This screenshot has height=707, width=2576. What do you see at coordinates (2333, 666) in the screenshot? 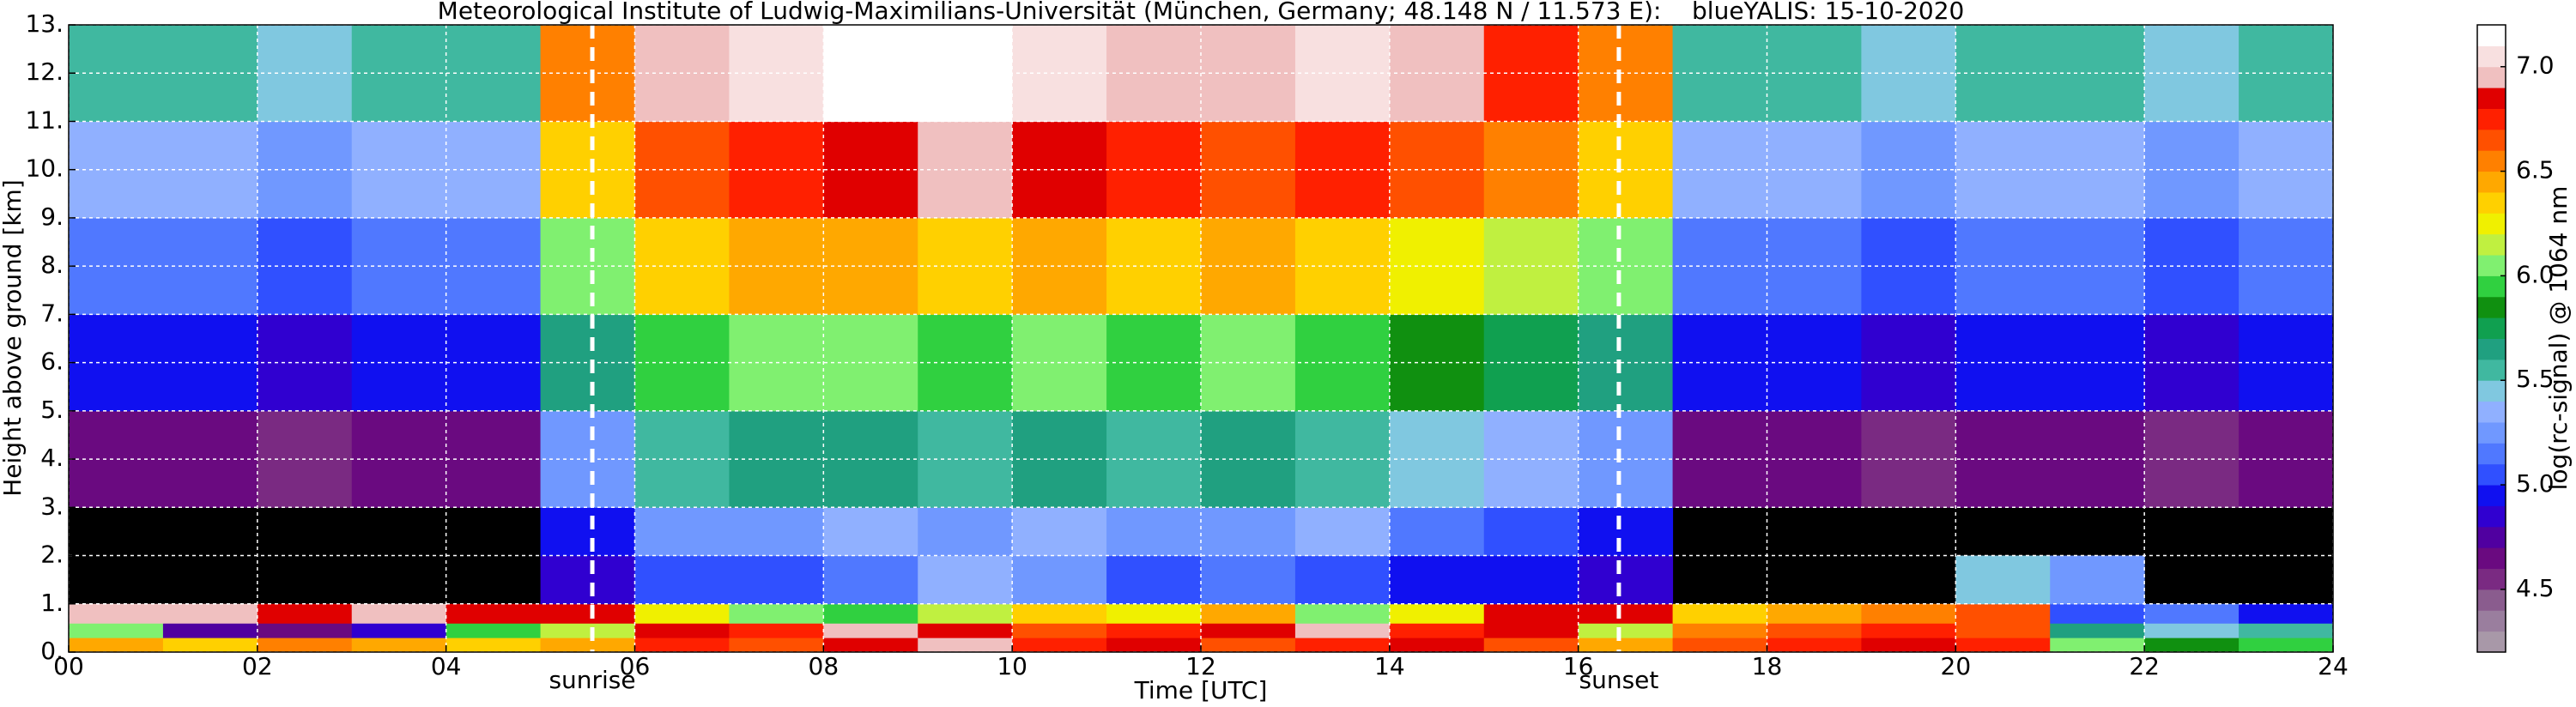
I see `x-tick-label: 24` at bounding box center [2333, 666].